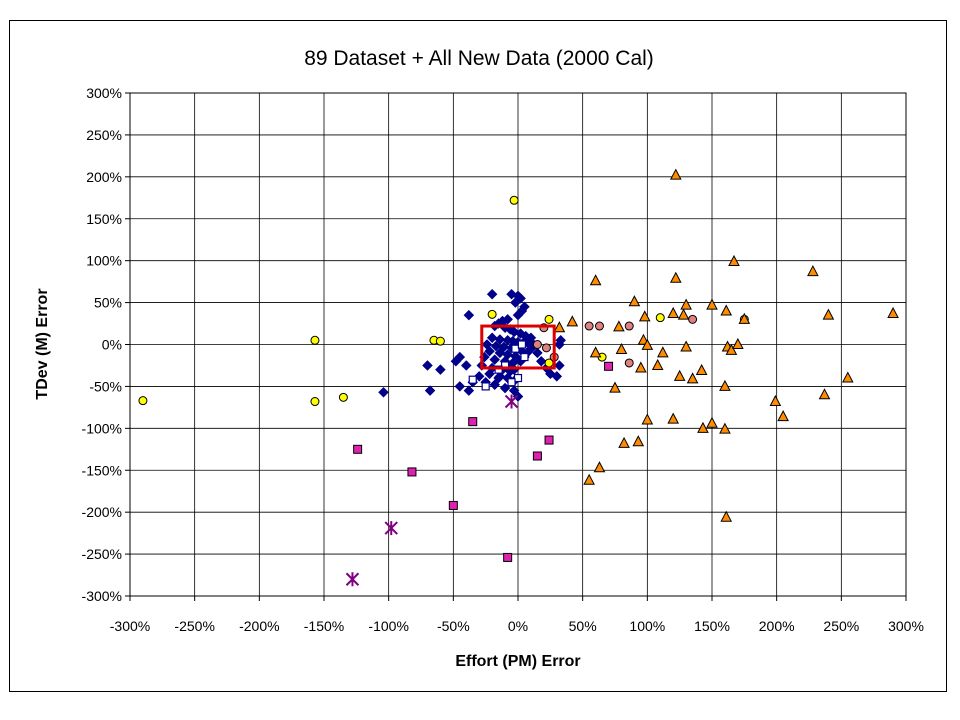 The height and width of the screenshot is (720, 960). I want to click on y-tick-label: 250%, so click(104, 135).